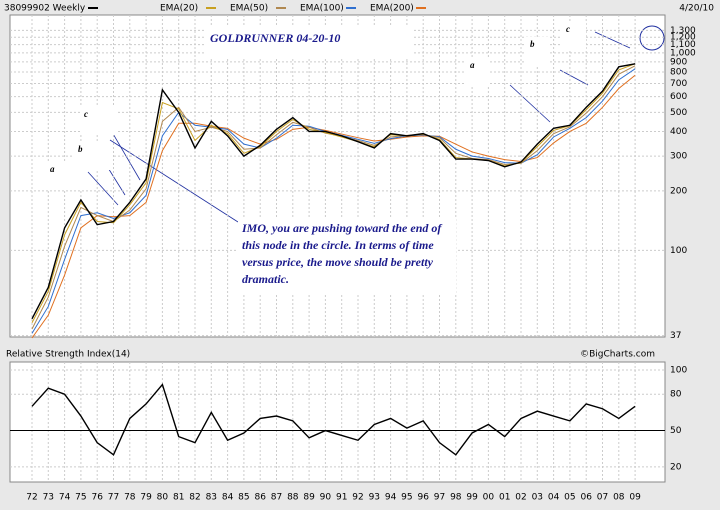 The image size is (720, 510). I want to click on x-tick-label: 95, so click(406, 498).